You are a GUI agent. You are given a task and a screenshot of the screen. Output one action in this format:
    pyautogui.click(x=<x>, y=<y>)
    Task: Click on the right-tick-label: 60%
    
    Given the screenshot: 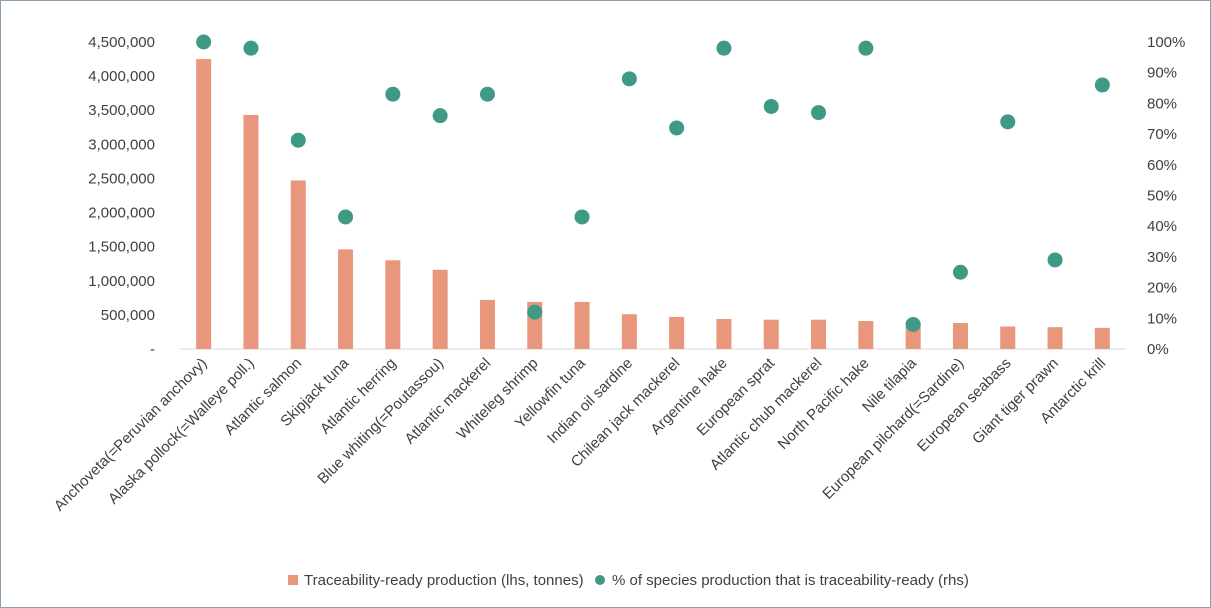 What is the action you would take?
    pyautogui.click(x=1162, y=165)
    